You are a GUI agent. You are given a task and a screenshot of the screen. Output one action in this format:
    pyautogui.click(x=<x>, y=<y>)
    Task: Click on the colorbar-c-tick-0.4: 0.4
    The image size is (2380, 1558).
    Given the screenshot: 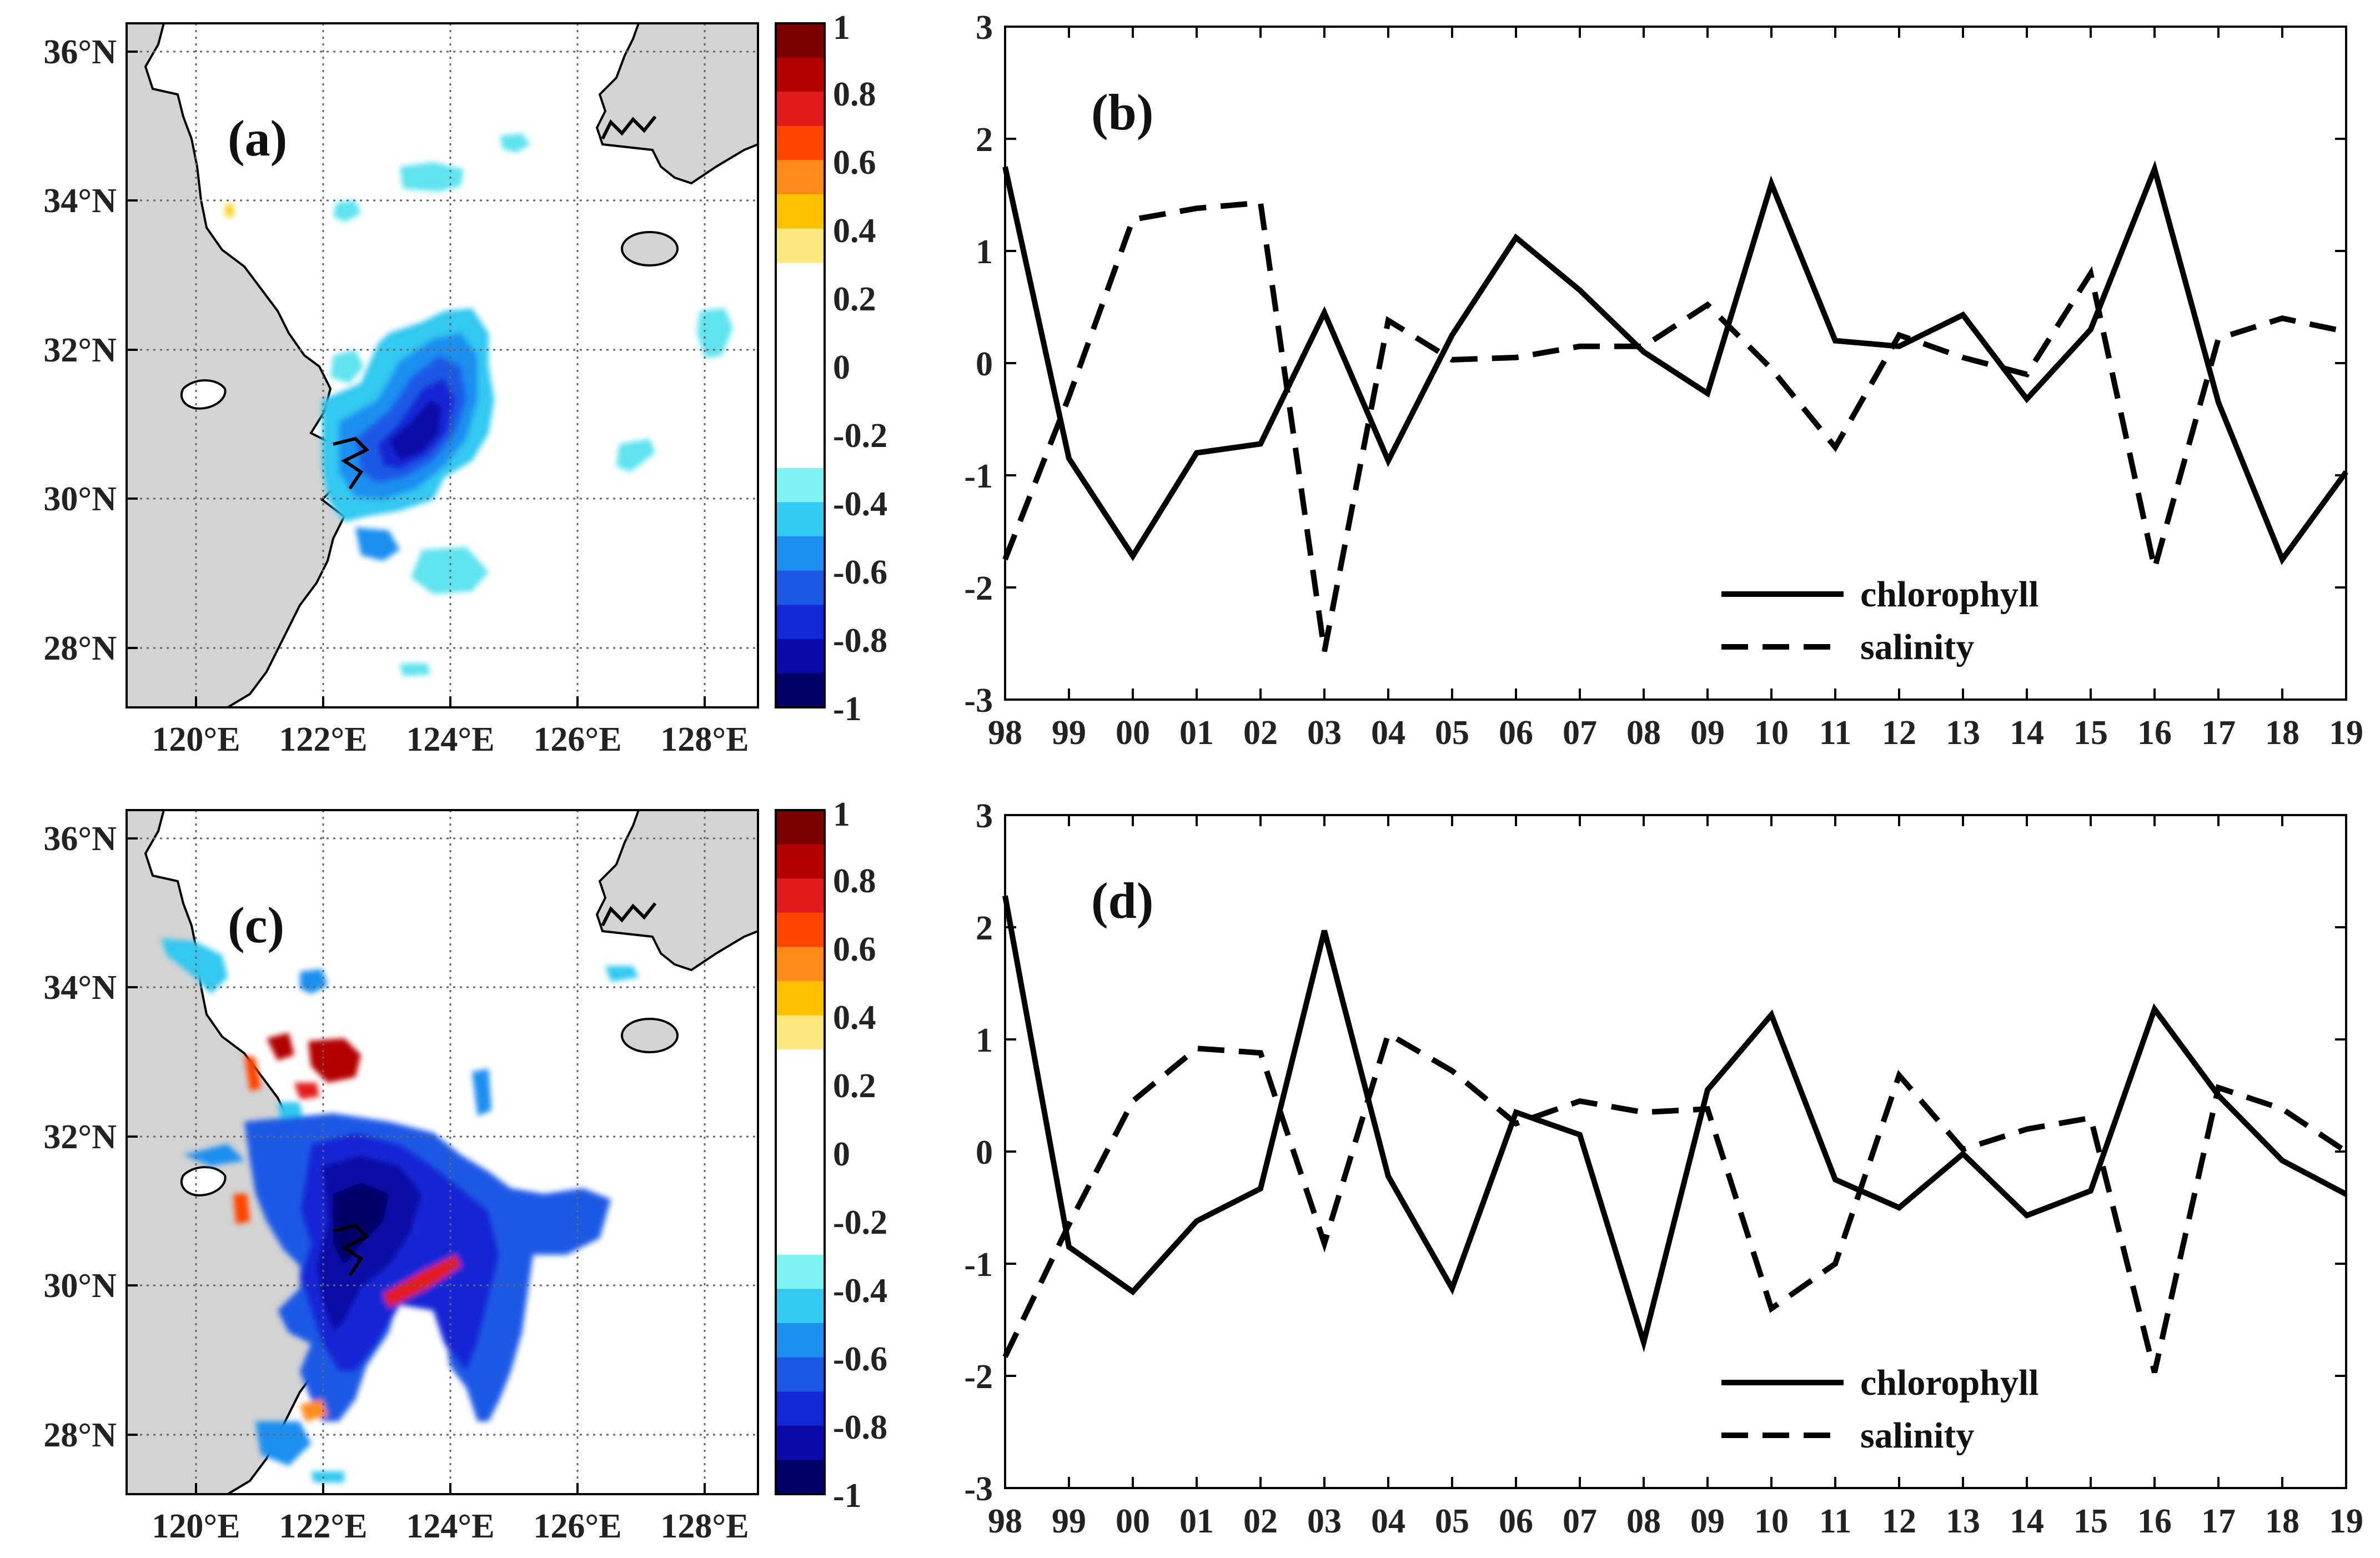 What is the action you would take?
    pyautogui.click(x=854, y=1018)
    